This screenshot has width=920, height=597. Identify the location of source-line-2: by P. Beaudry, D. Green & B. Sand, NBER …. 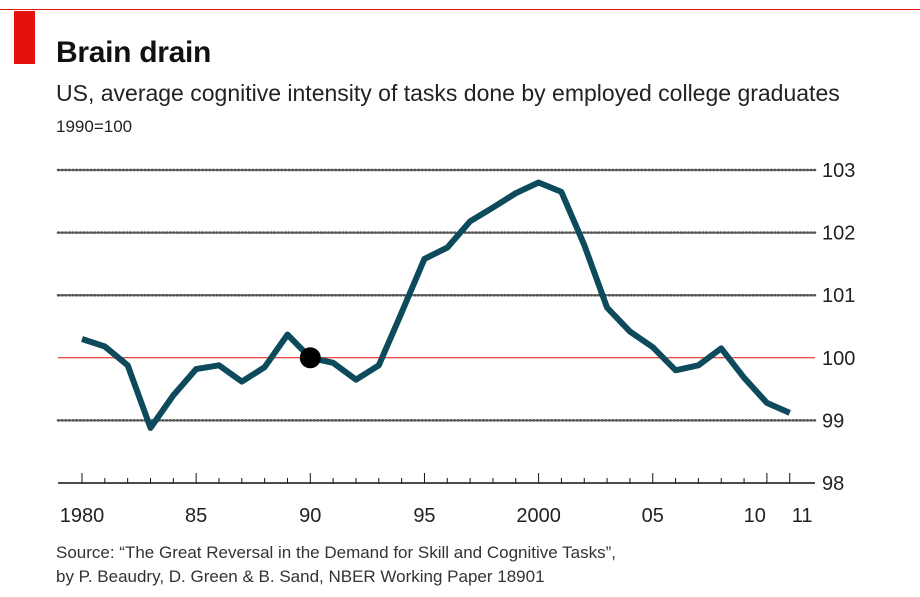
(300, 576).